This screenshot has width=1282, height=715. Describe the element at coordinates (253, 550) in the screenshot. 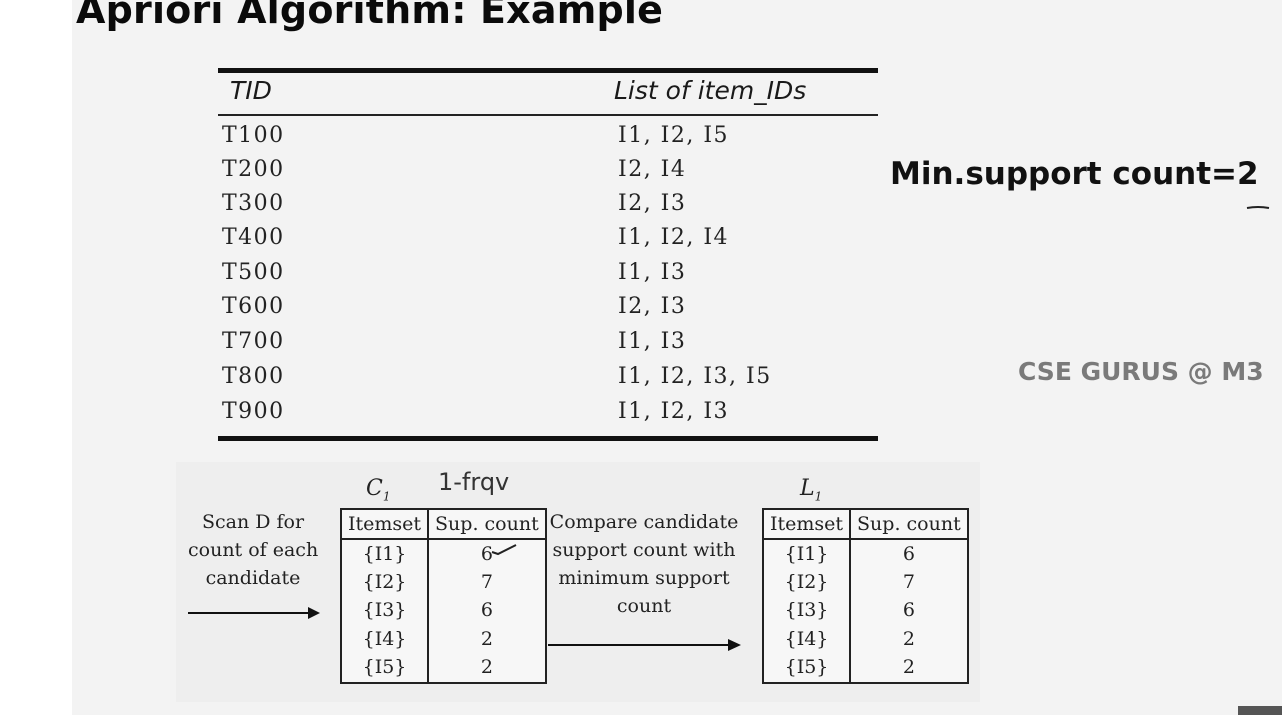

I see `scan-caption: Scan D for count of each candidate` at that location.